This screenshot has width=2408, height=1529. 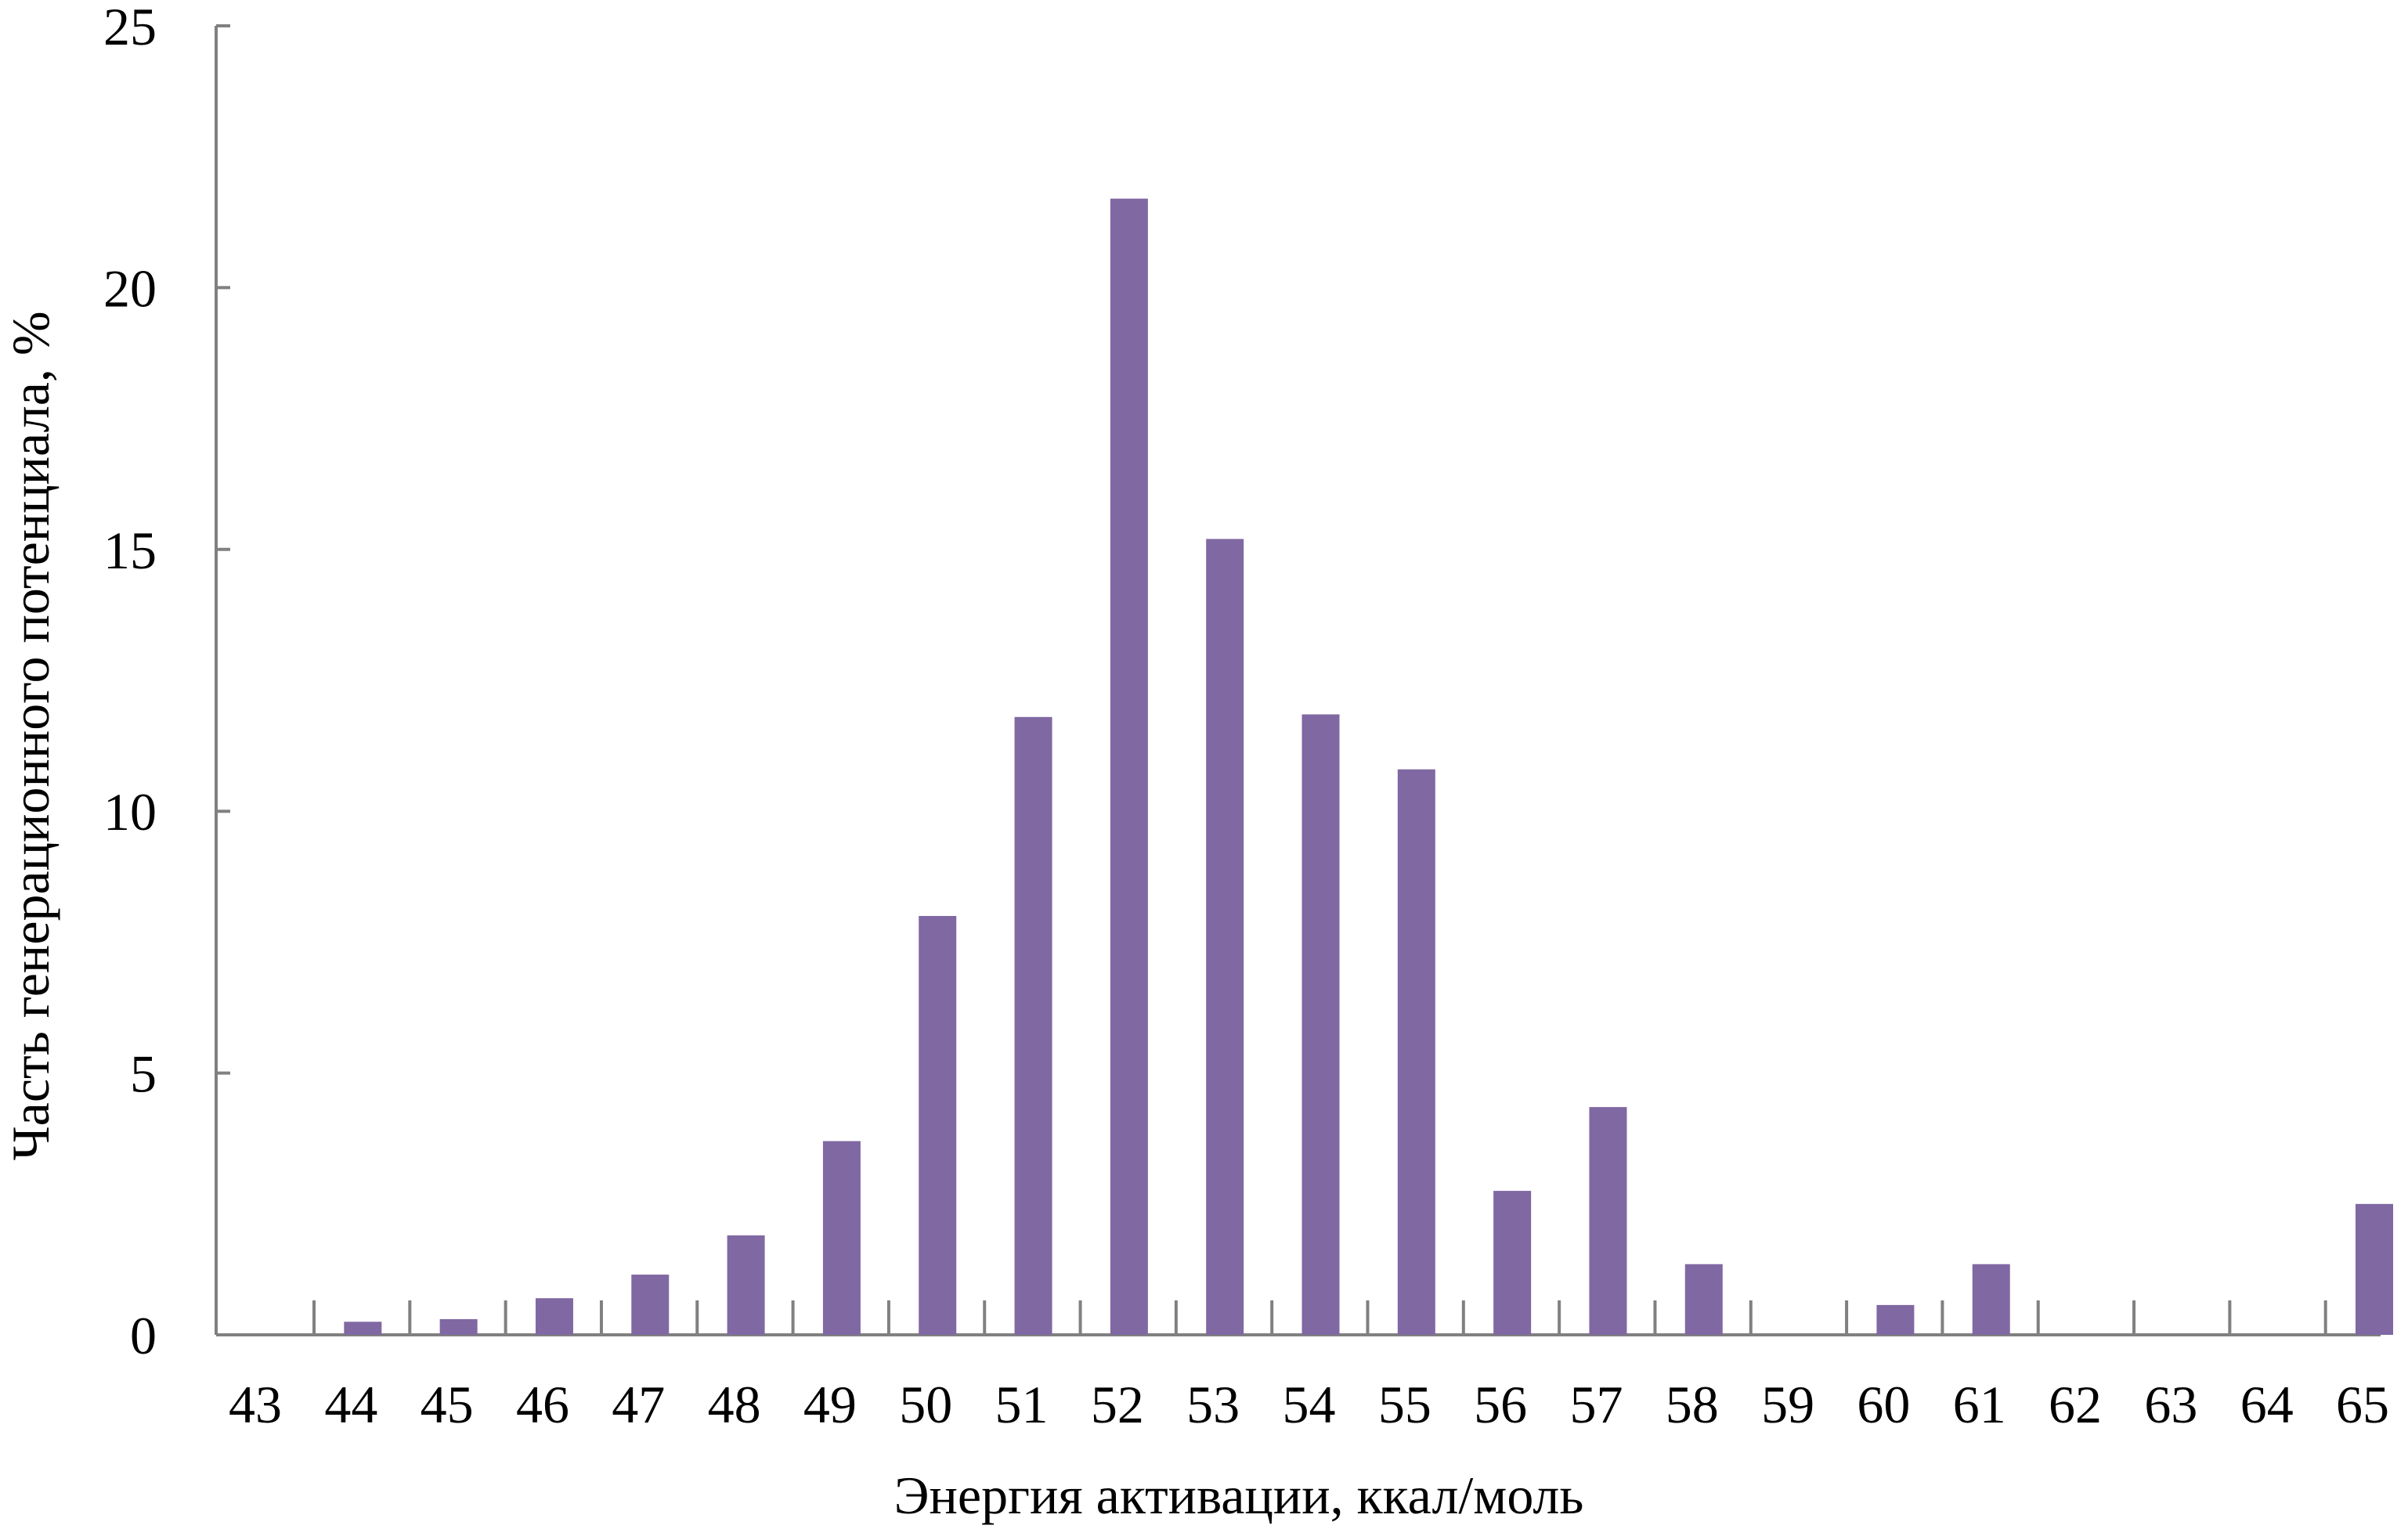 What do you see at coordinates (447, 1404) in the screenshot?
I see `x-tick-label: 45` at bounding box center [447, 1404].